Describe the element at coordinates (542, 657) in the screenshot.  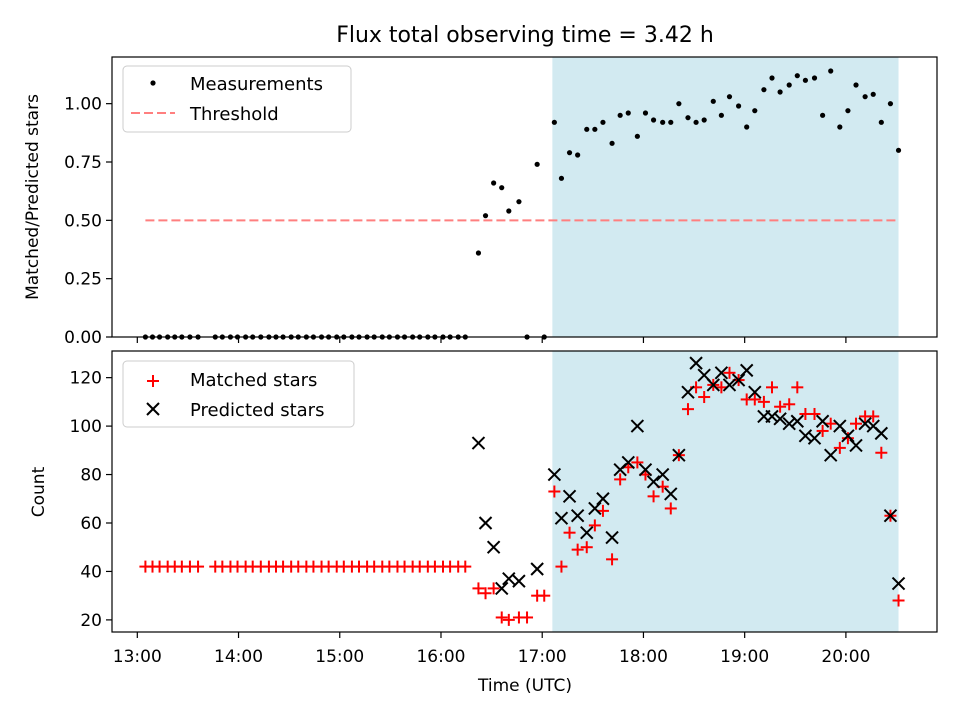
I see `x-tick-label: 17:00` at that location.